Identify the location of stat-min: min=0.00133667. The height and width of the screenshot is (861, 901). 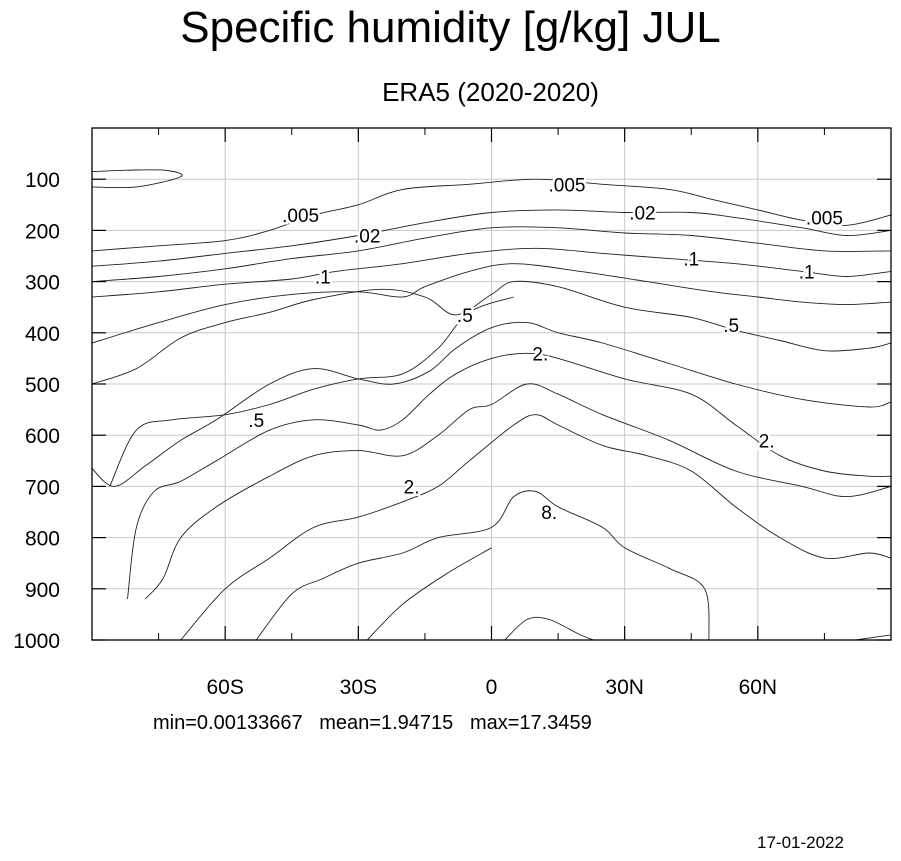
(228, 723).